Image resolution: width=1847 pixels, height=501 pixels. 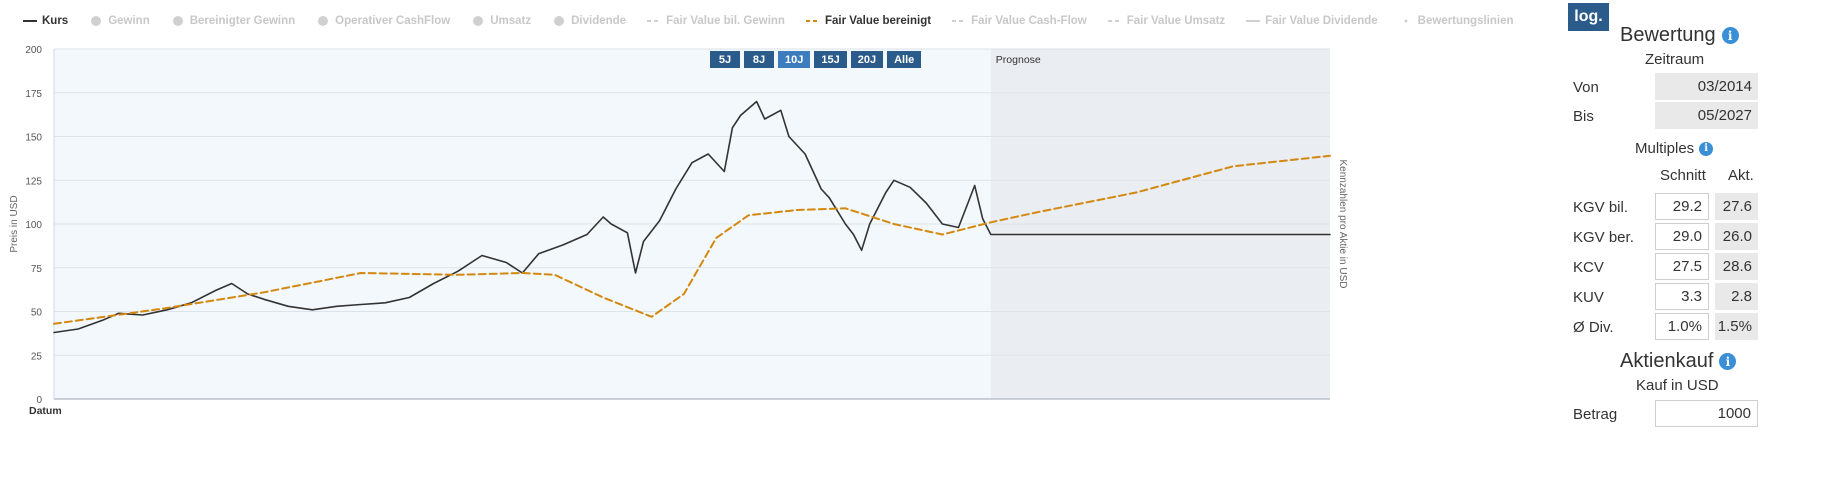 What do you see at coordinates (1706, 86) in the screenshot?
I see `von-field: 03/2014` at bounding box center [1706, 86].